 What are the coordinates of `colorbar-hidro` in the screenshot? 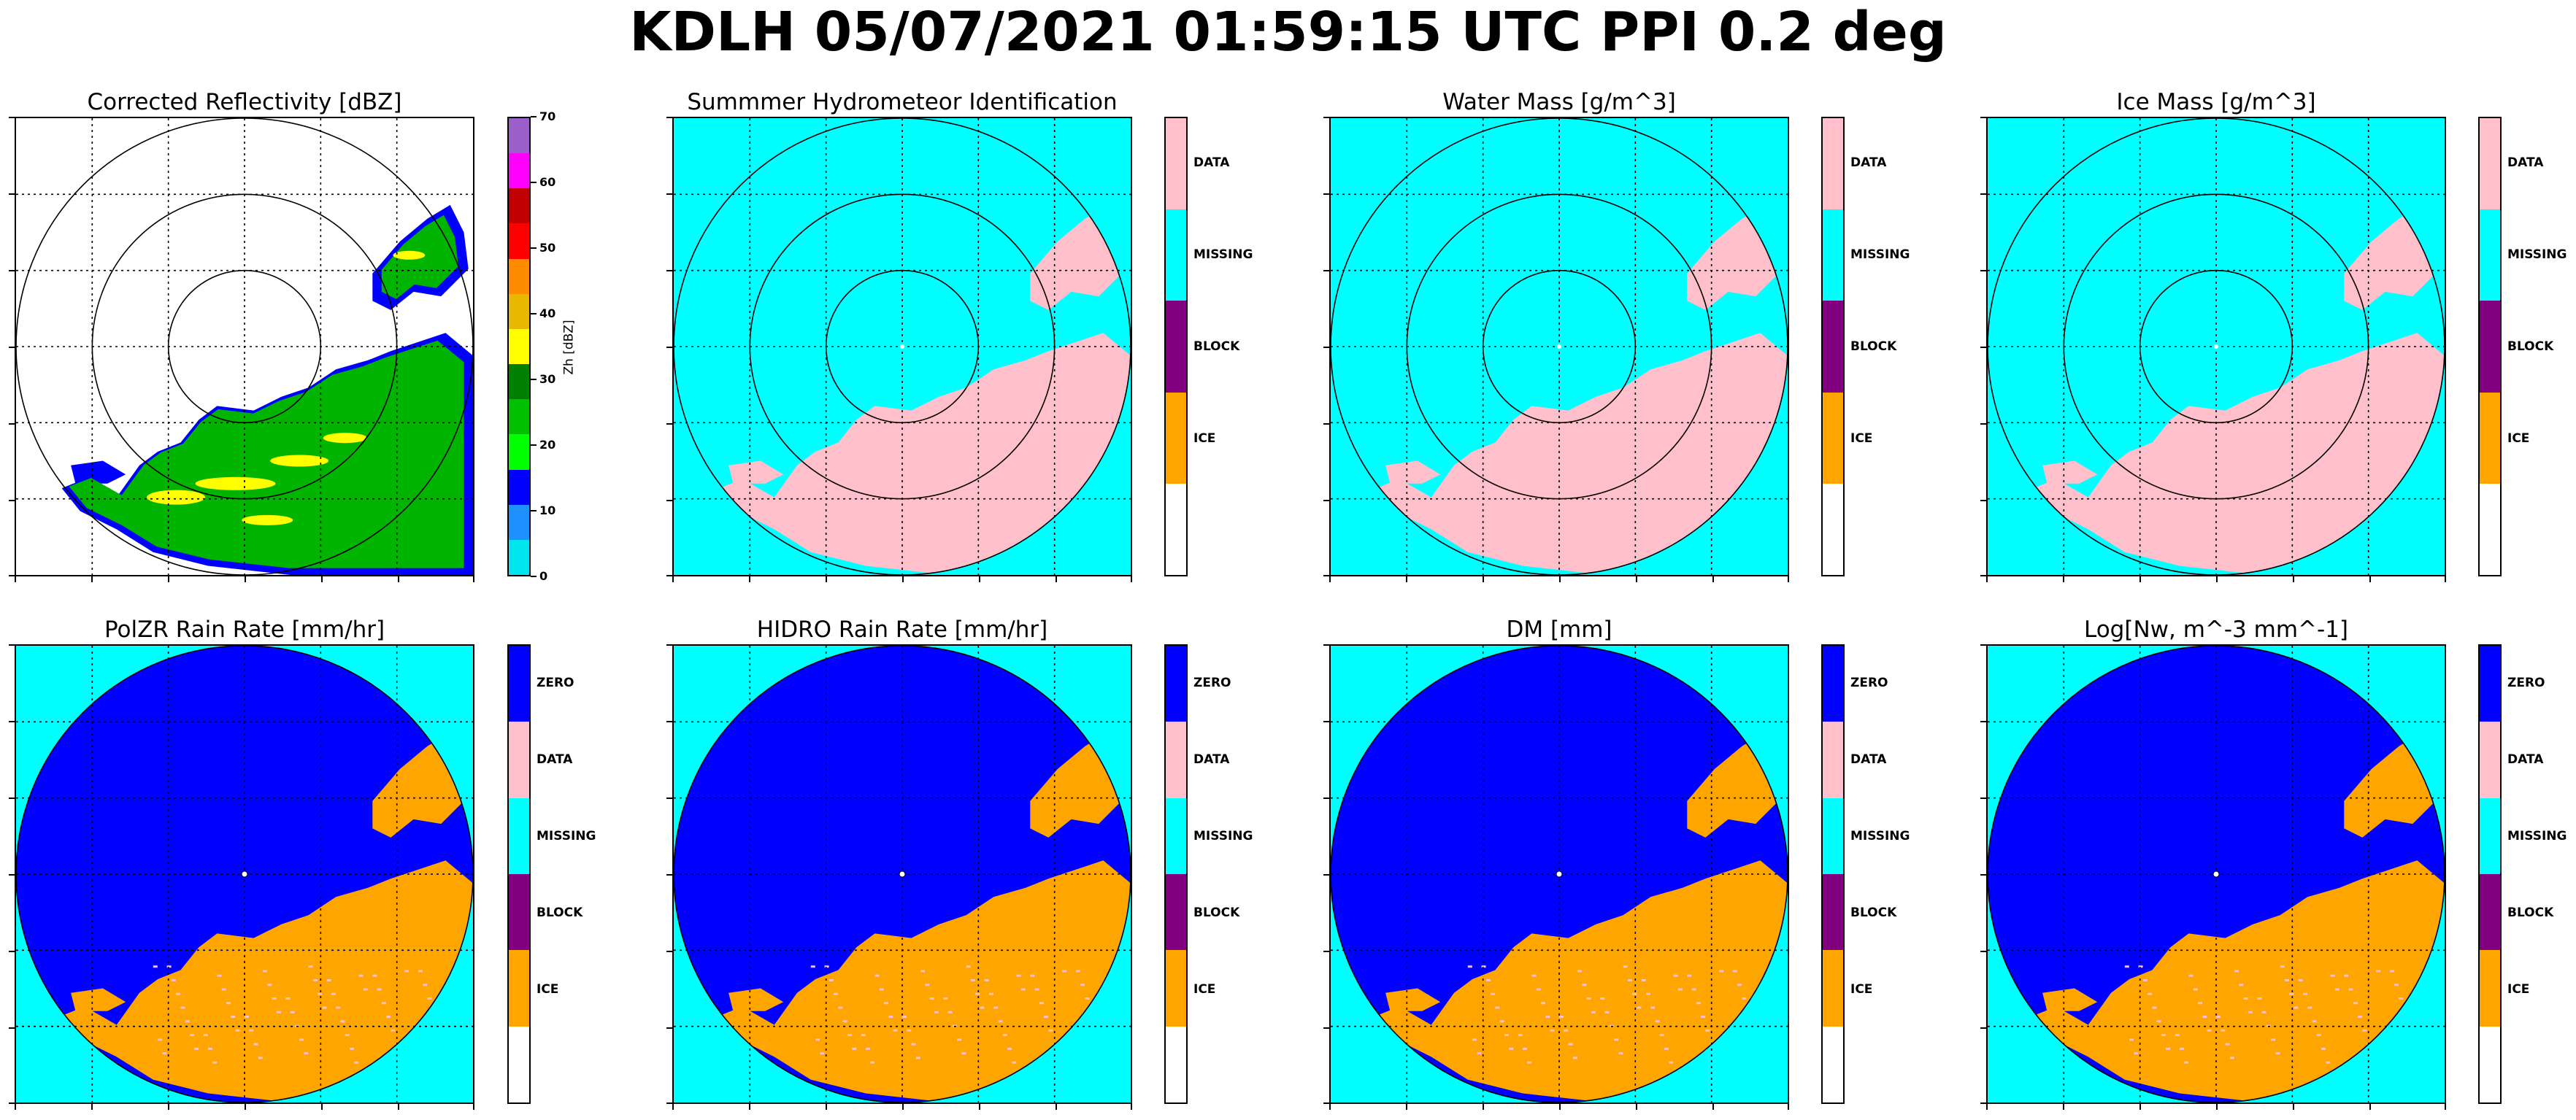 It's located at (1176, 874).